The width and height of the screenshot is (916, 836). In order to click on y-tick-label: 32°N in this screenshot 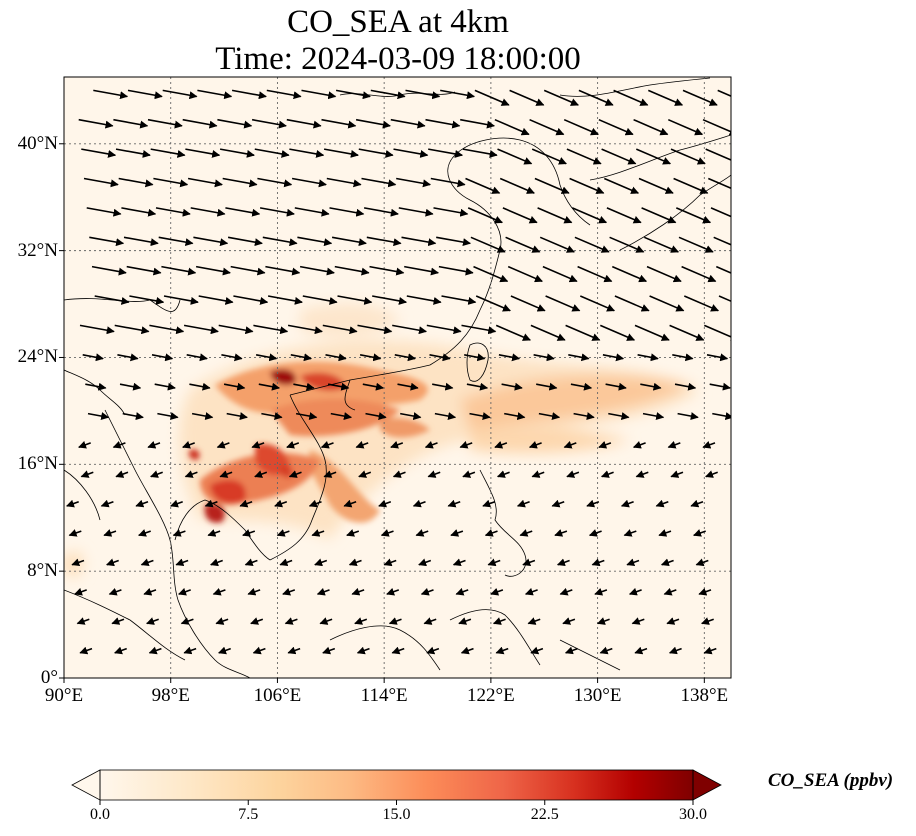, I will do `click(37, 250)`.